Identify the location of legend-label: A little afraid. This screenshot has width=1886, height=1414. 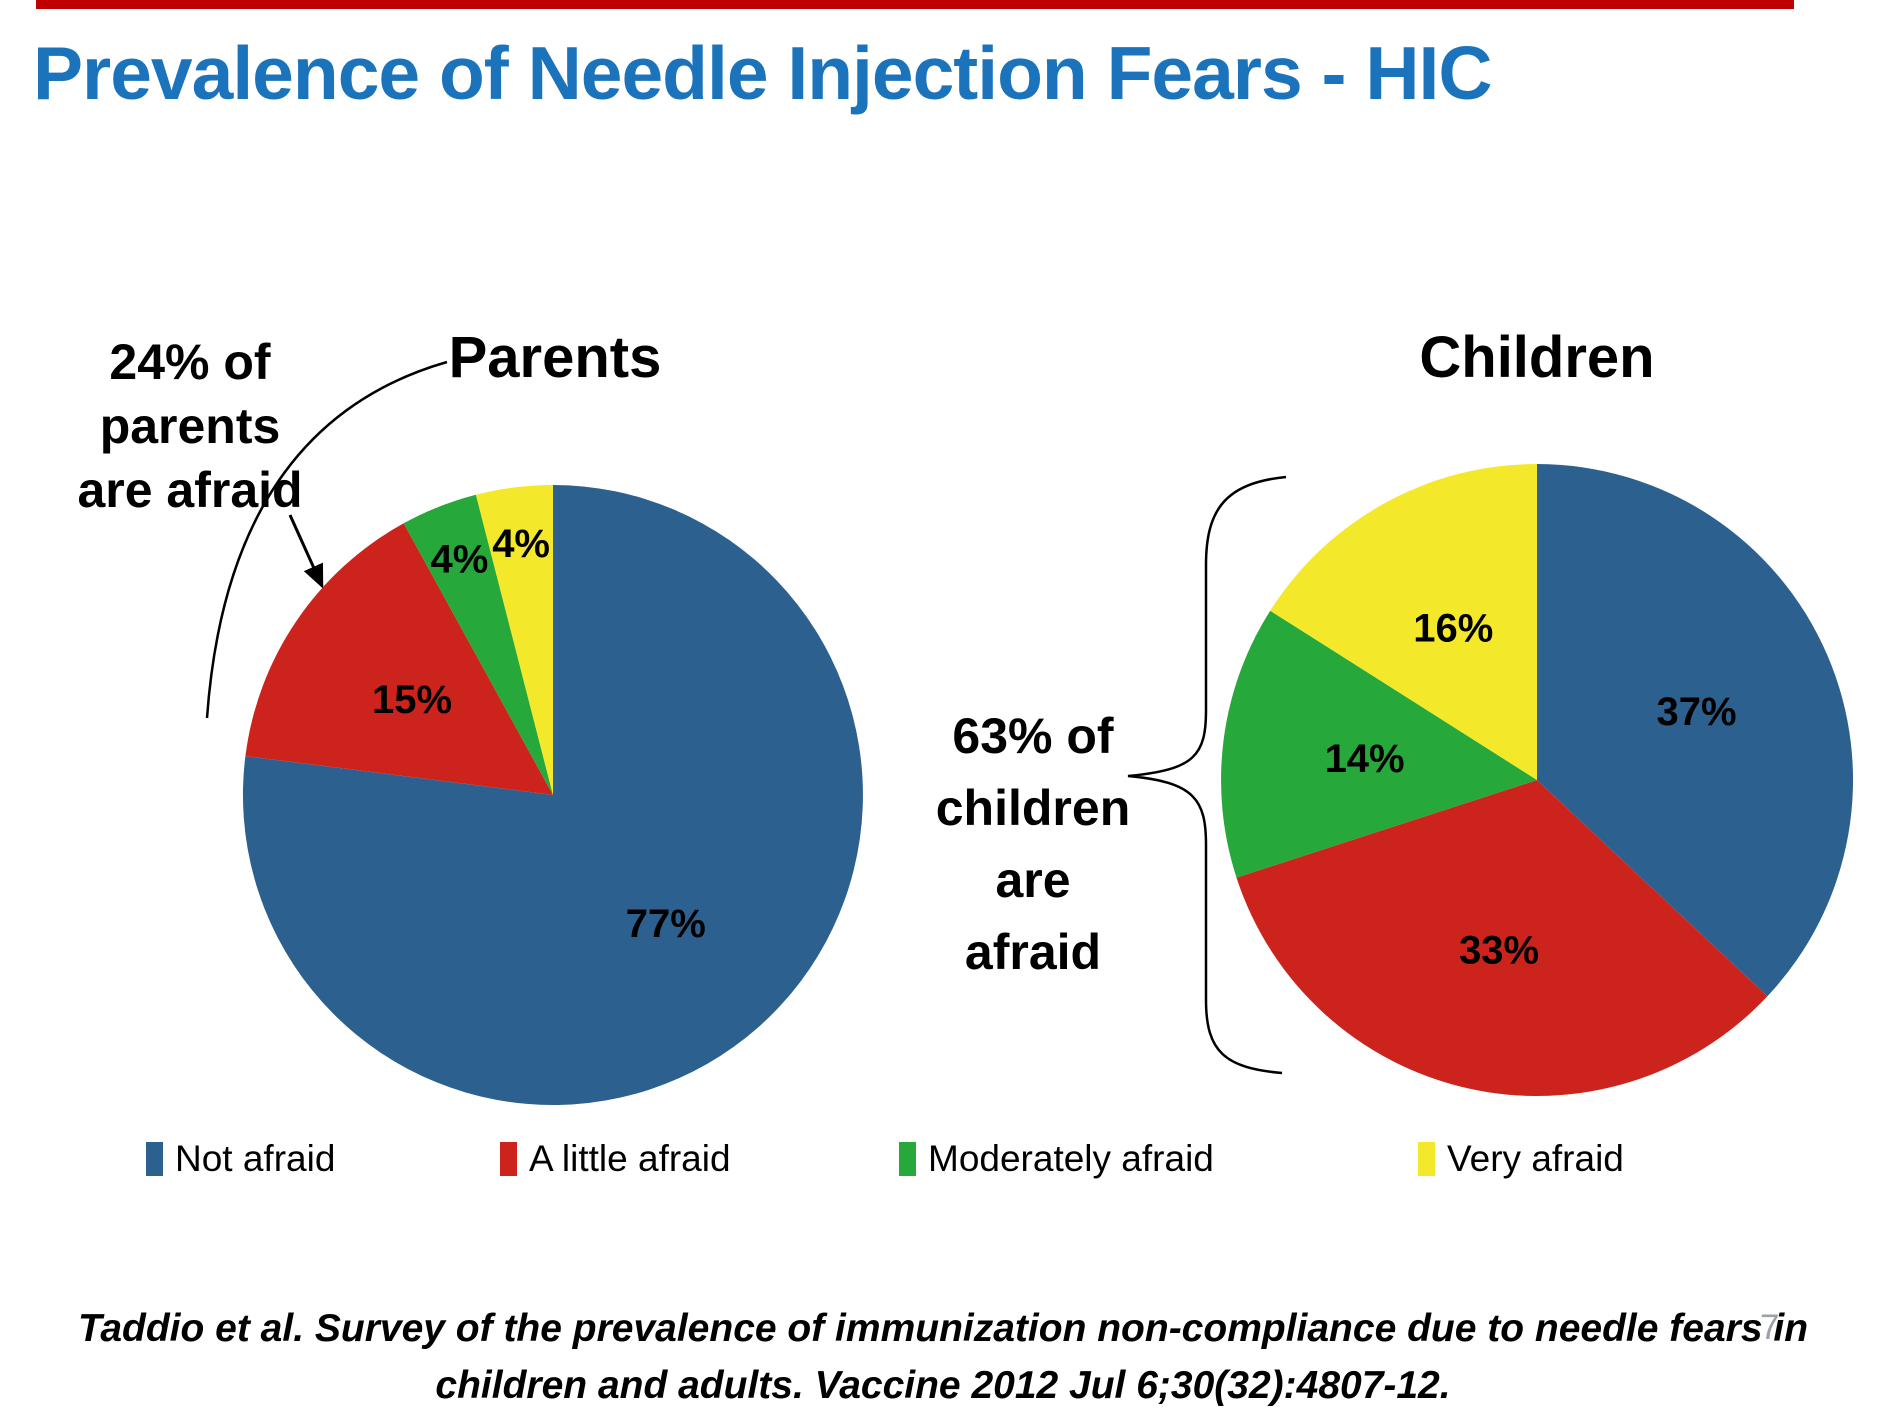
(630, 1158).